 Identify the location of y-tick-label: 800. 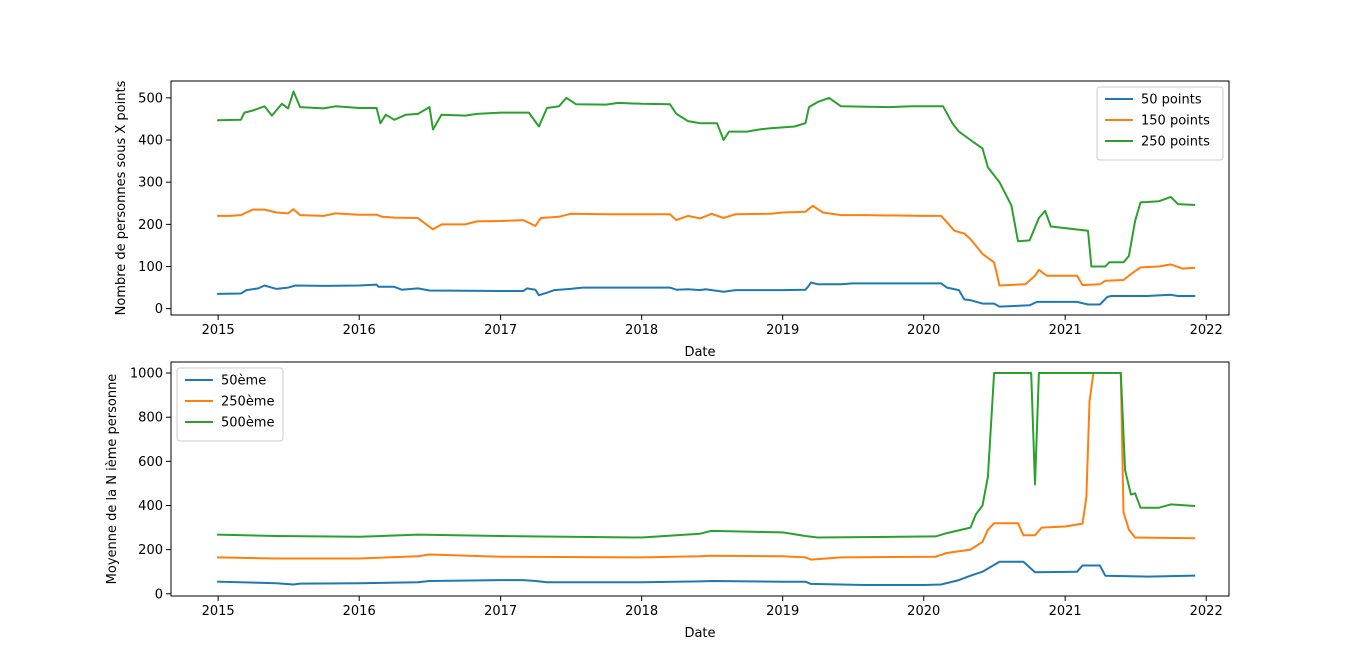
(150, 418).